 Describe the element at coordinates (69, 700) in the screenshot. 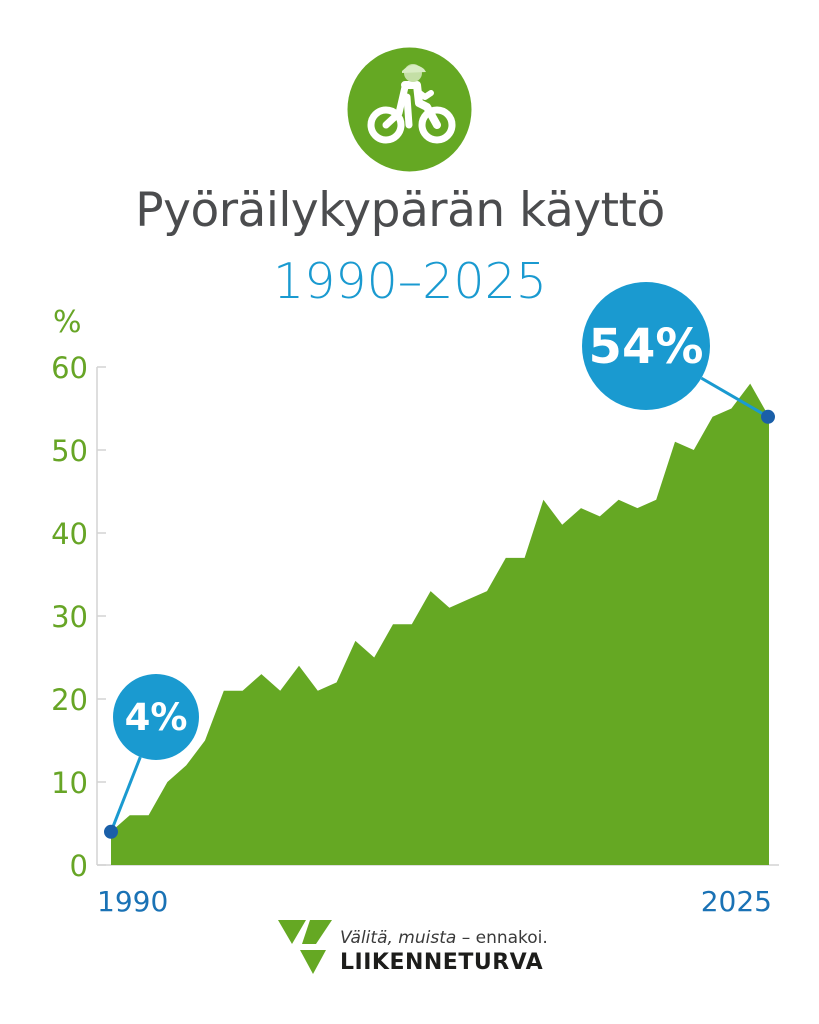

I see `y-tick-label: 20` at that location.